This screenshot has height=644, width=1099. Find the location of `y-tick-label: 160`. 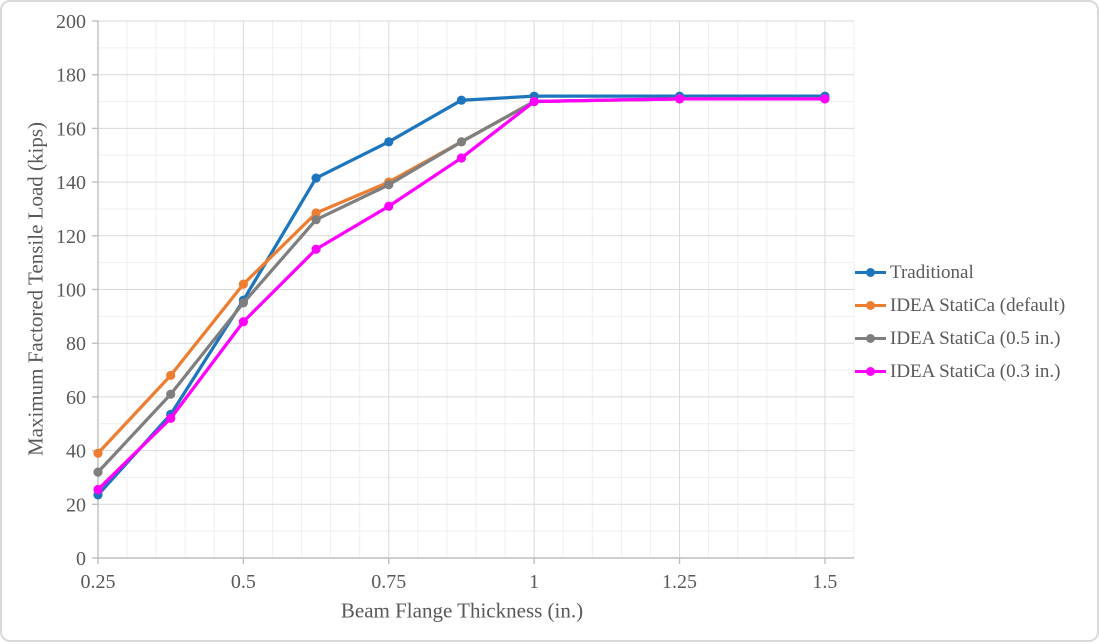

y-tick-label: 160 is located at coordinates (71, 129).